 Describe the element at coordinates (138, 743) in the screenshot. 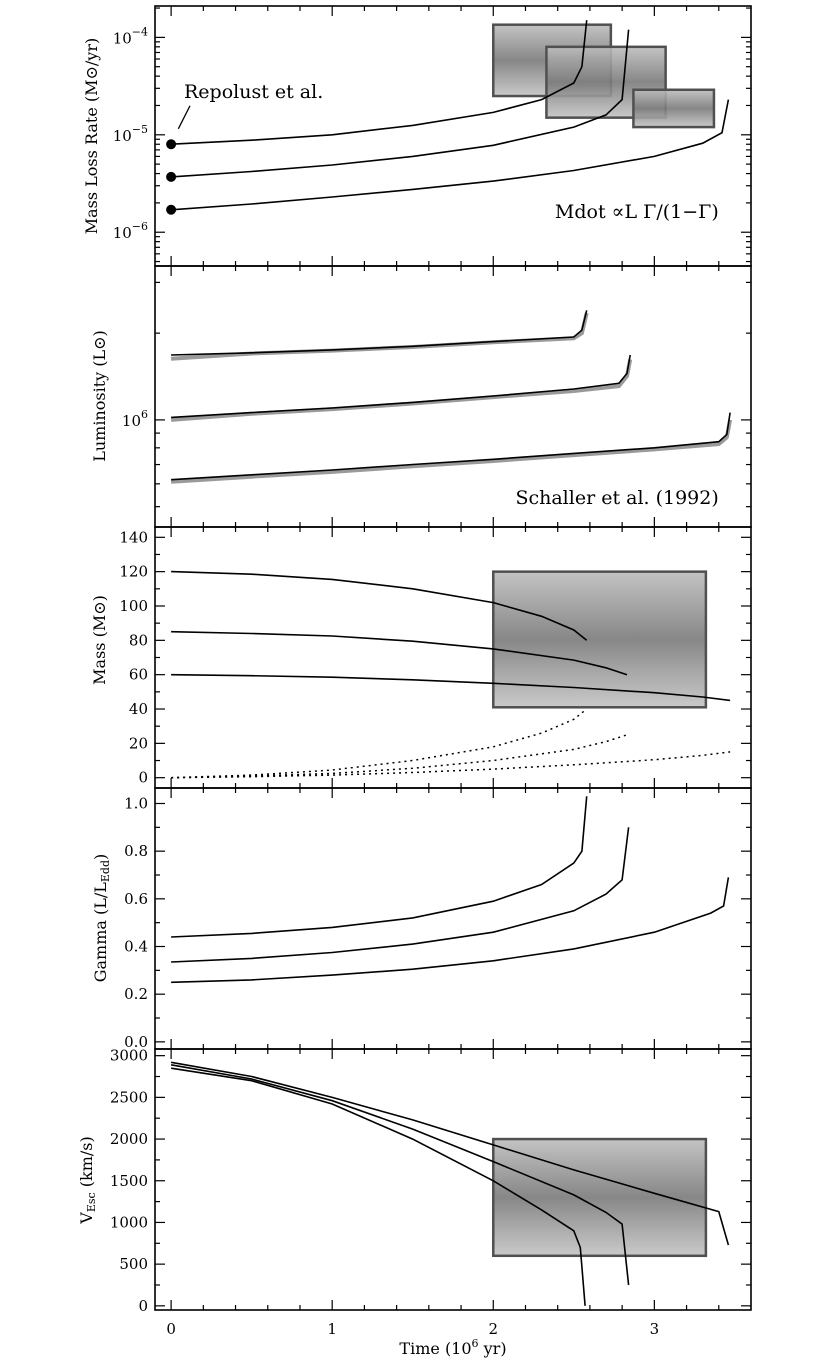

I see `y-tick-label: 20` at that location.